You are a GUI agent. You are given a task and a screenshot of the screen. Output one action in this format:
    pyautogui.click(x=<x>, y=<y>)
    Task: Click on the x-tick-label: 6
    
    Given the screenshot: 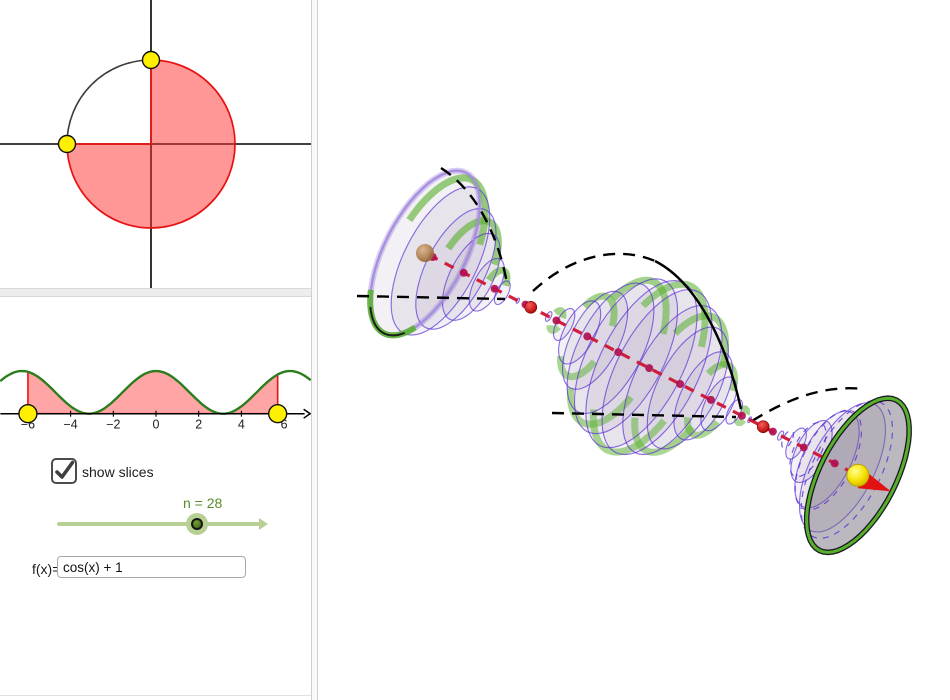 What is the action you would take?
    pyautogui.click(x=284, y=425)
    